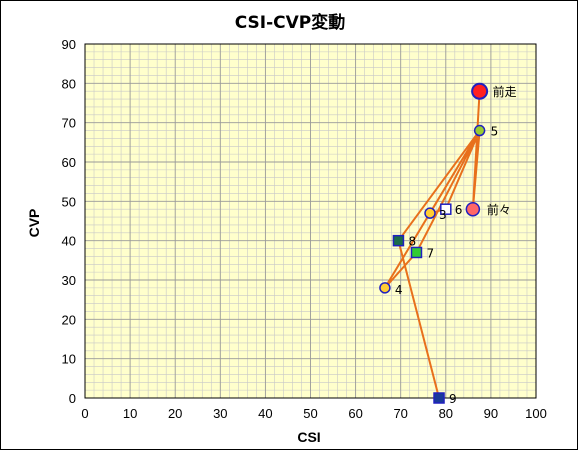 The image size is (578, 450). Describe the element at coordinates (69, 241) in the screenshot. I see `y-tick-label: 40` at that location.